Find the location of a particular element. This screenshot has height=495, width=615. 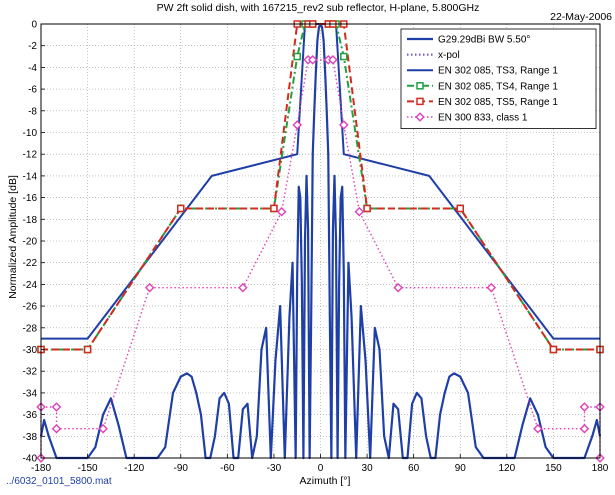

y-tick-label: -22 is located at coordinates (30, 263).